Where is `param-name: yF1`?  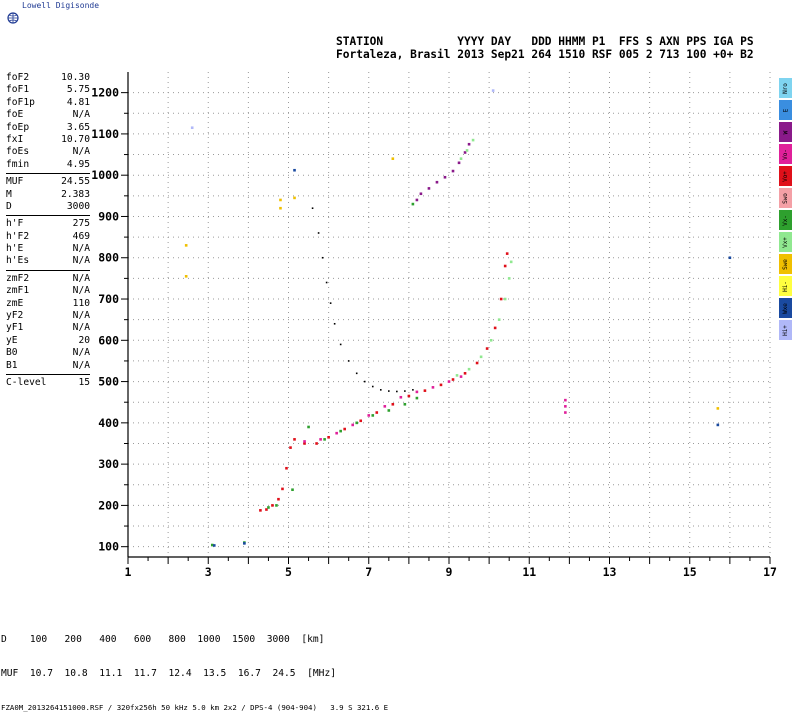
param-name: yF1 is located at coordinates (15, 328).